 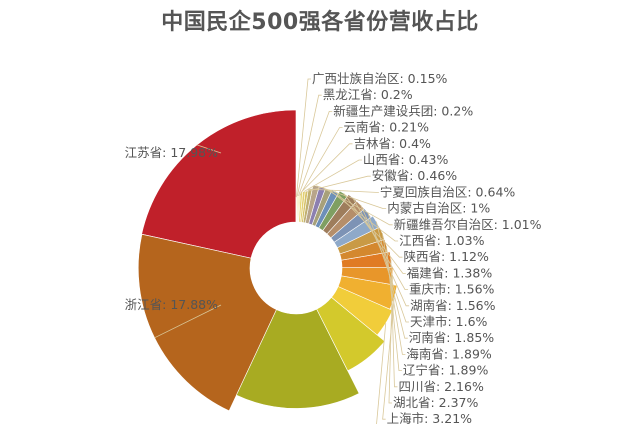 What do you see at coordinates (468, 224) in the screenshot?
I see `slice-label: 新疆维吾尔自治区: 1.01%` at bounding box center [468, 224].